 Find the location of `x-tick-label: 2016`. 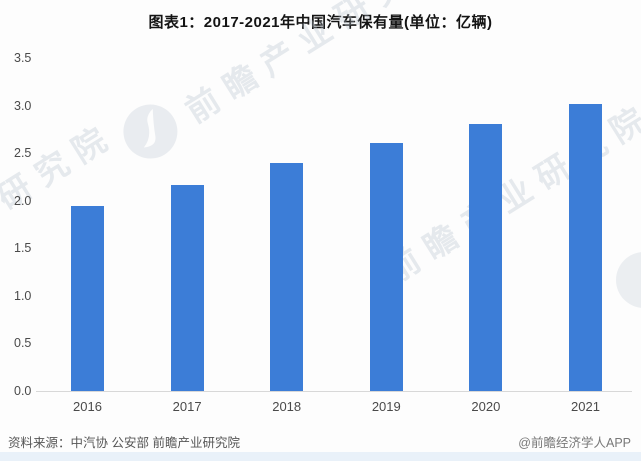

x-tick-label: 2016 is located at coordinates (87, 406).